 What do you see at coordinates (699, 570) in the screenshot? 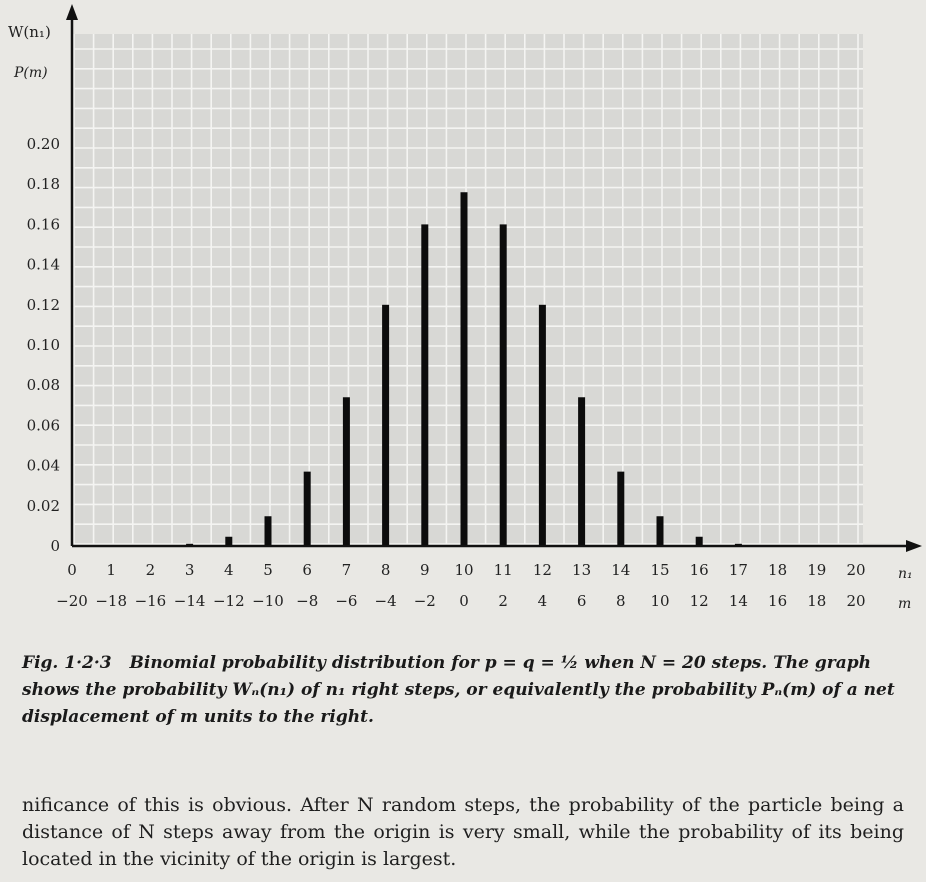
I see `n1-tick-label: 16` at bounding box center [699, 570].